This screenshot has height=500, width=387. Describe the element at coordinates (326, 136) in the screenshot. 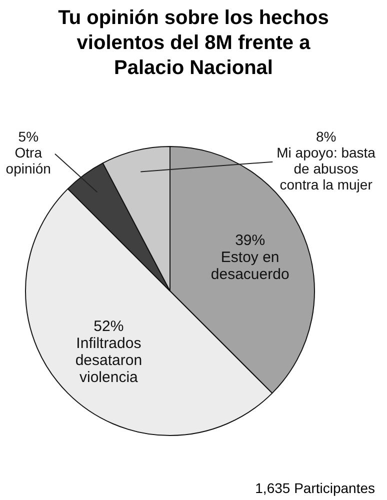

I see `data-label: 8%` at that location.